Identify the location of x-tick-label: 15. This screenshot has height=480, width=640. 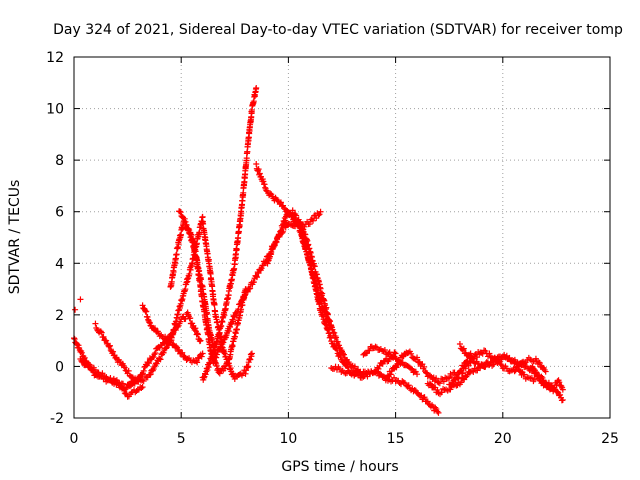
(396, 439).